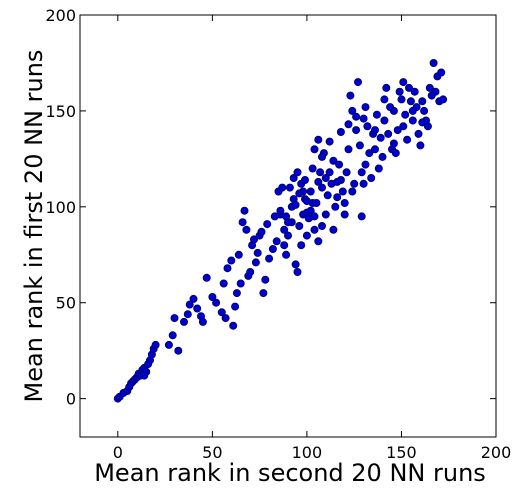 This screenshot has height=490, width=519. What do you see at coordinates (212, 452) in the screenshot?
I see `x-tick-label: 50` at bounding box center [212, 452].